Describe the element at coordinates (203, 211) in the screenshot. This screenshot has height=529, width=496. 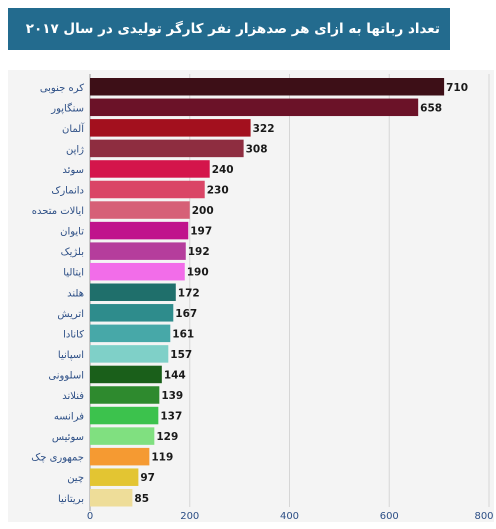
I see `value-label: 200` at that location.